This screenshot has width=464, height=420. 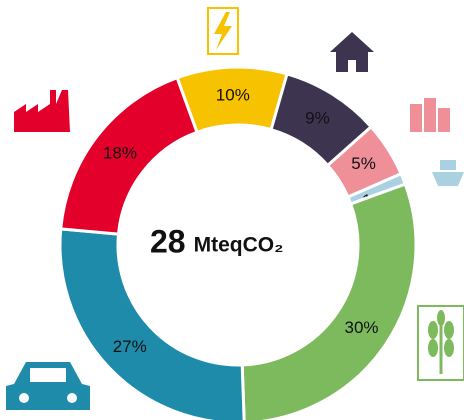 I want to click on house-icon, so click(x=352, y=52).